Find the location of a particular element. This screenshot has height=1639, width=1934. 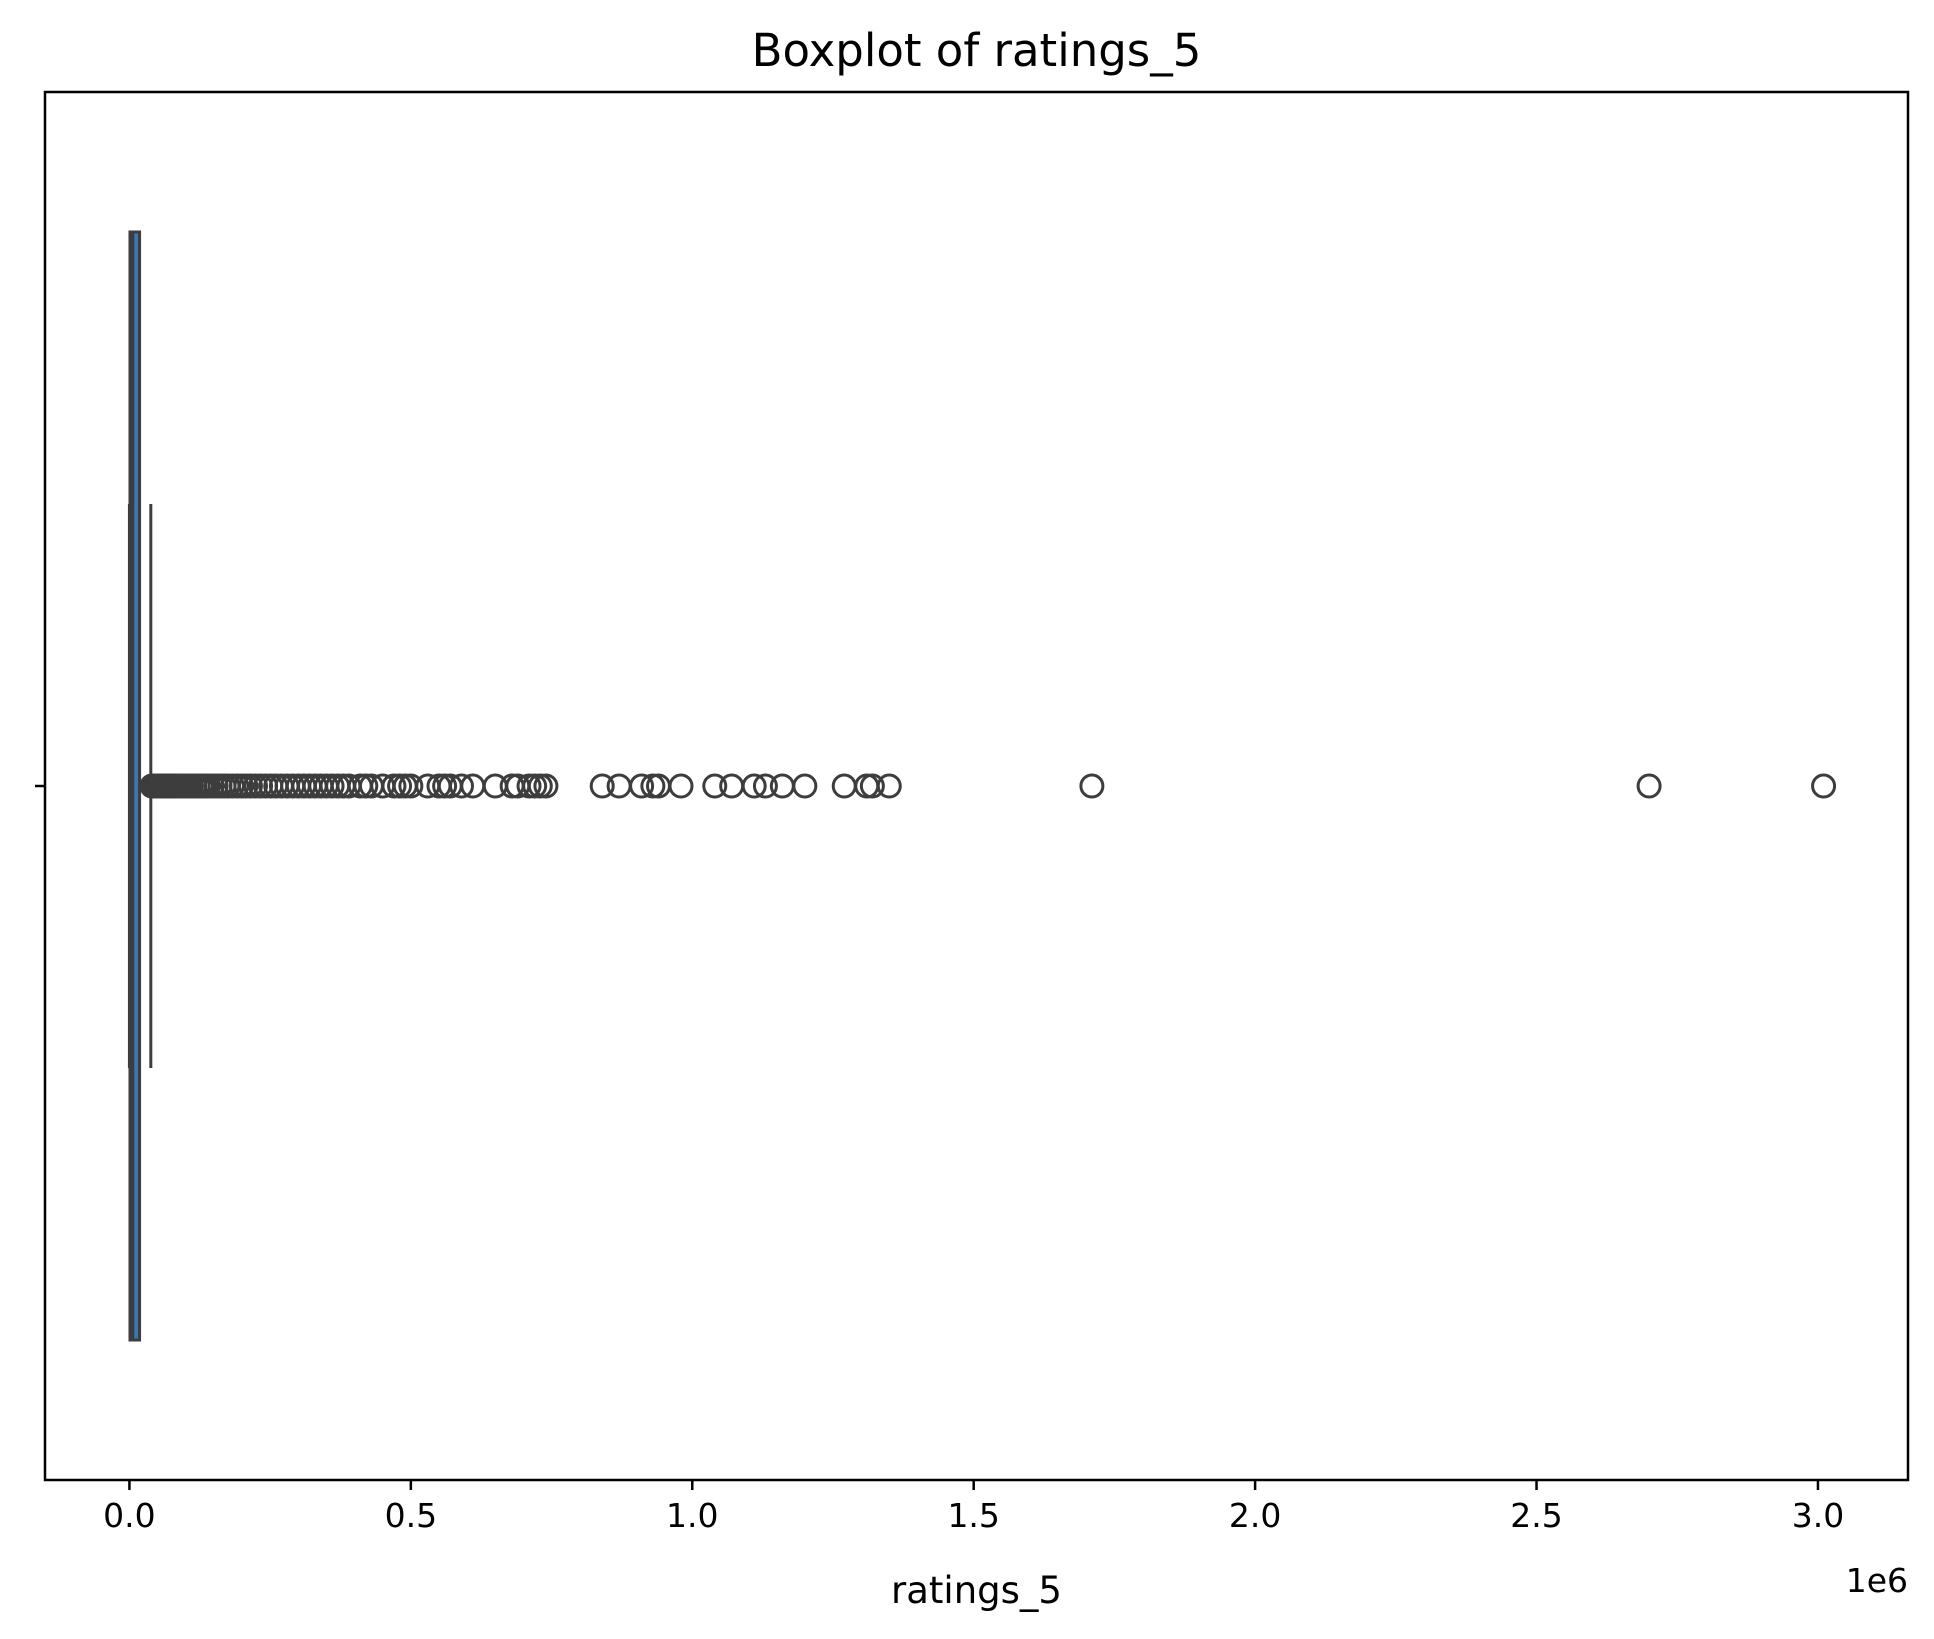

x-axis-ticks: 0.0 0.5 1.0 1.5 2.0 2.5 3.0 is located at coordinates (973, 1507).